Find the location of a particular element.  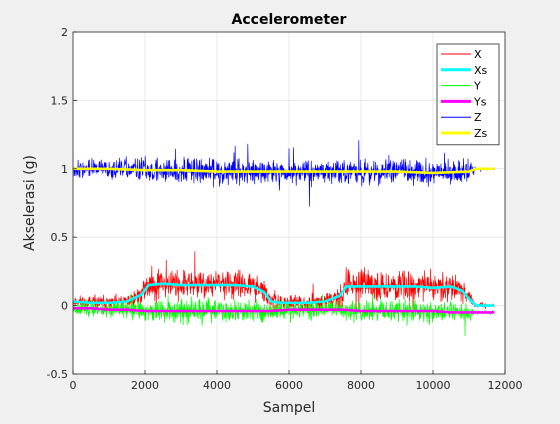

legend-label-x: X is located at coordinates (478, 54).